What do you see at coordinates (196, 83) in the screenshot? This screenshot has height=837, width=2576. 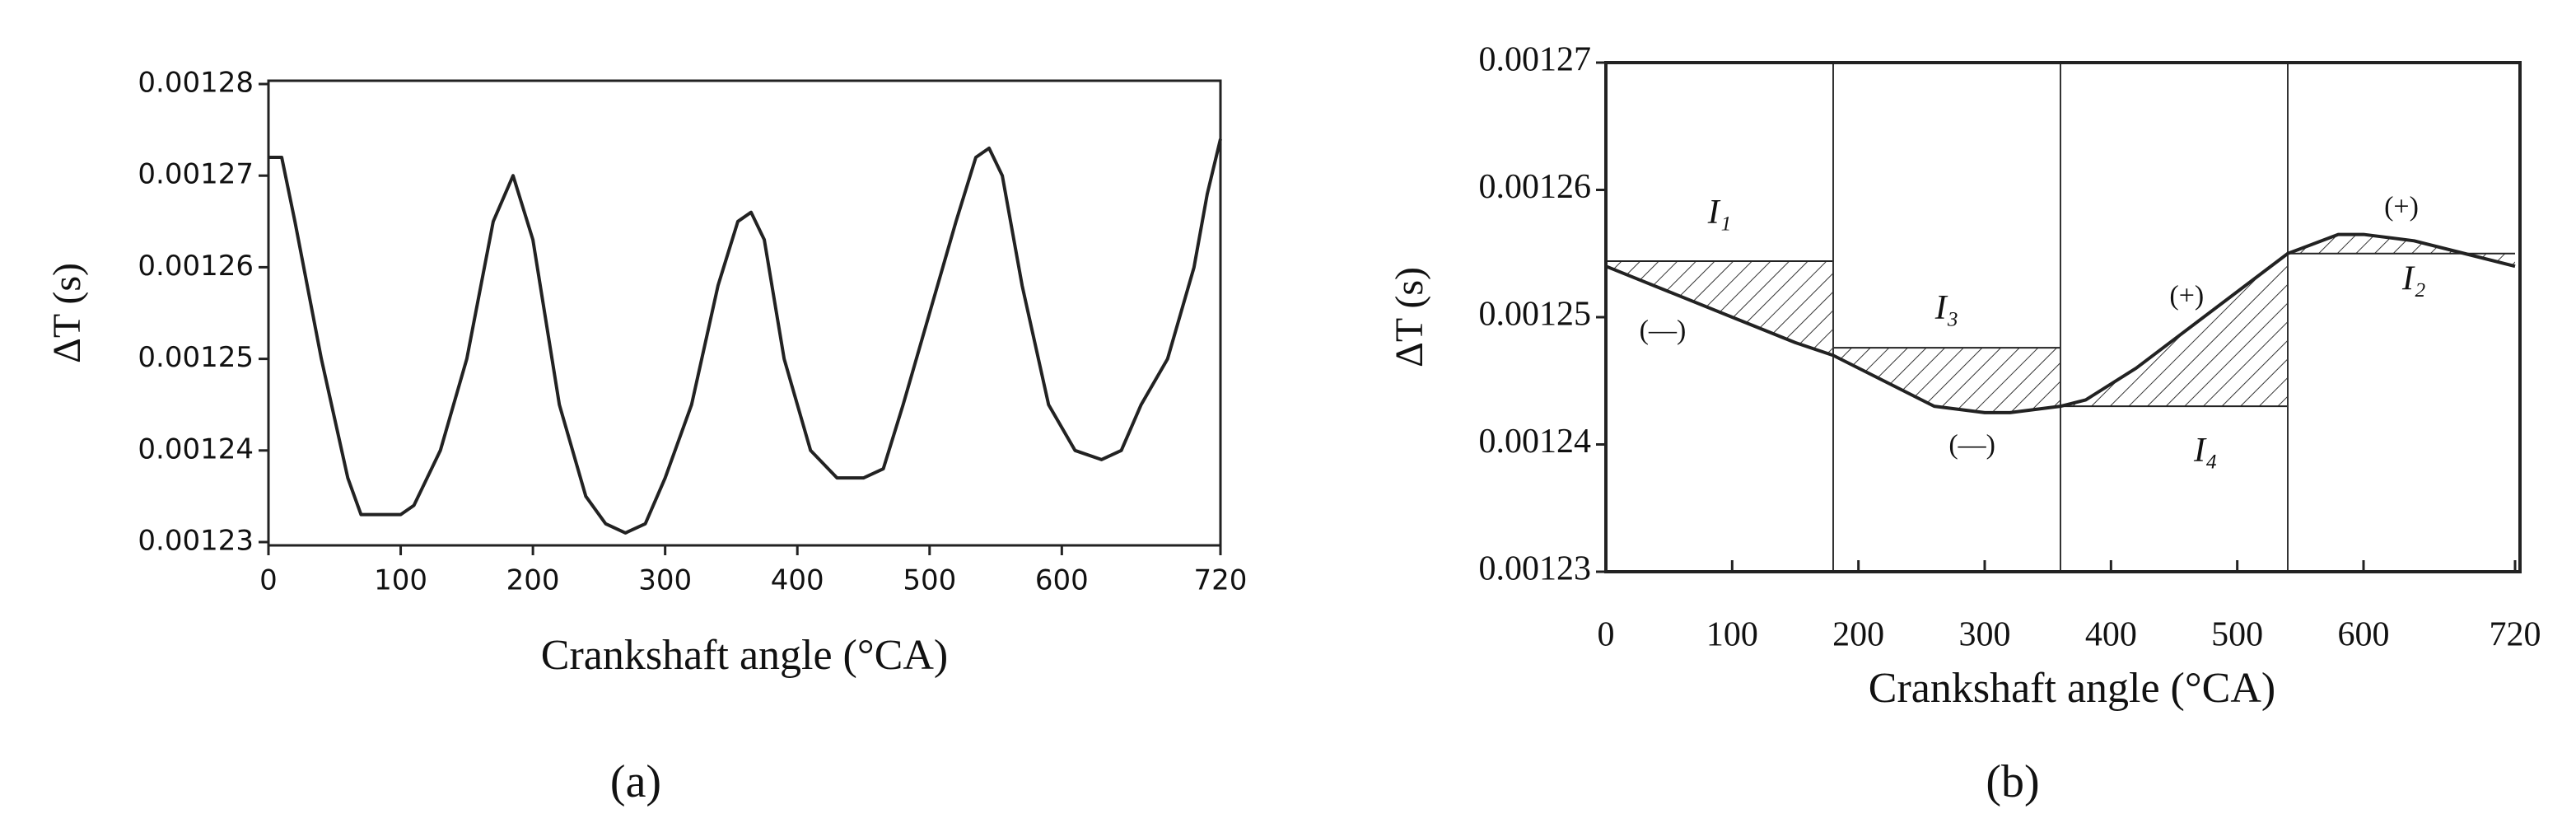 I see `y-tick-label: 0.00128` at bounding box center [196, 83].